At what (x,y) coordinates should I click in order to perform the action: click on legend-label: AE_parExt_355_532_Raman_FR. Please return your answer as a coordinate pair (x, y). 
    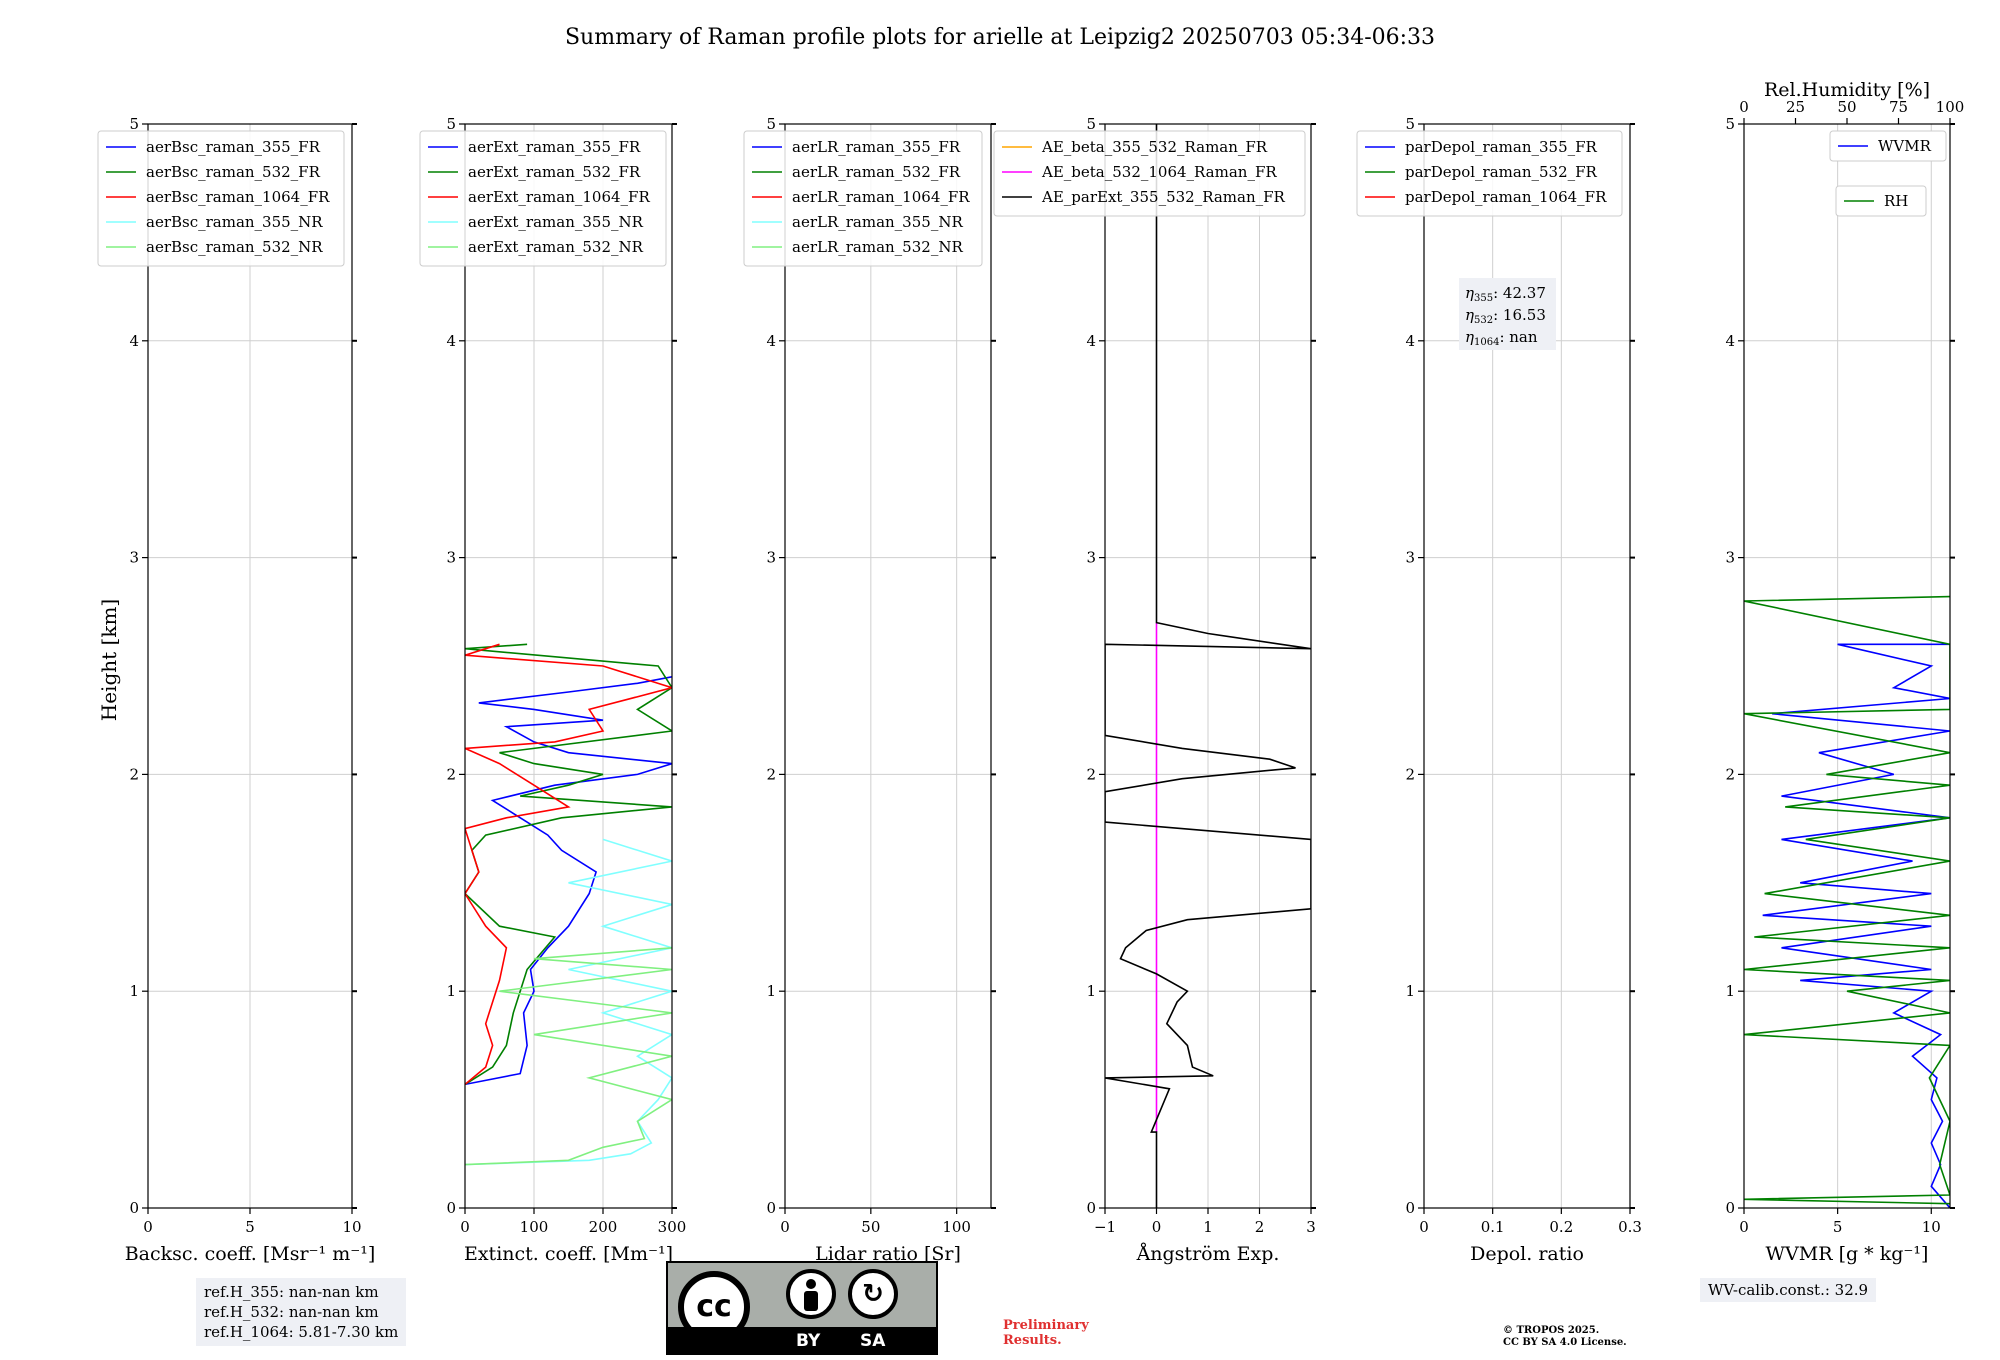
    Looking at the image, I should click on (1163, 197).